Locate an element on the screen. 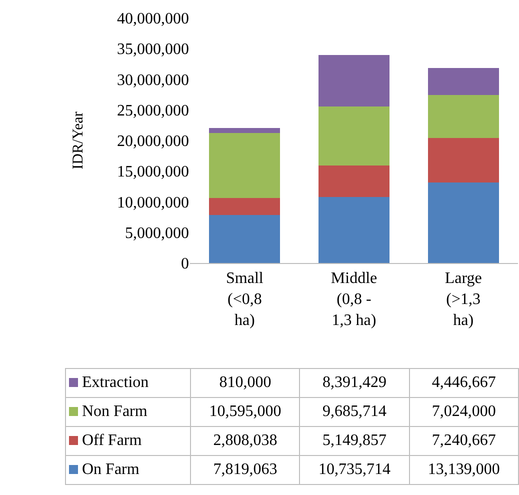 The height and width of the screenshot is (495, 519). data-label: 5,149,857 is located at coordinates (355, 441).